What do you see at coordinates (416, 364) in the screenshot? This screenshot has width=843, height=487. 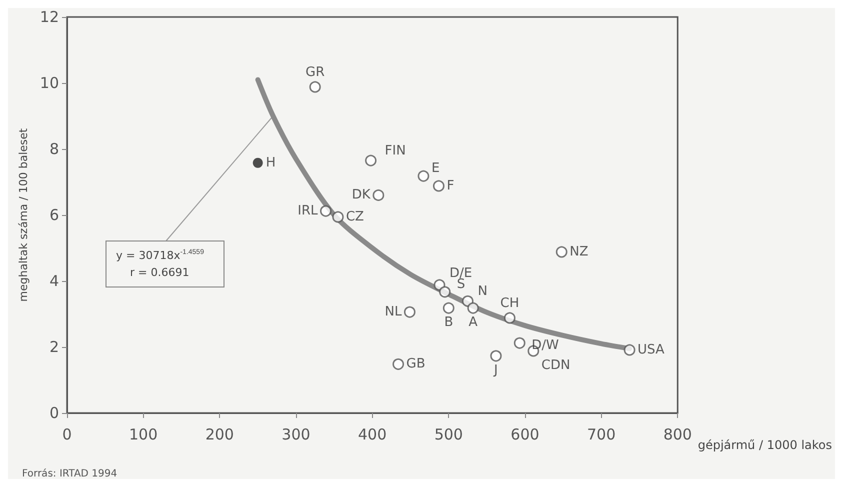 I see `annotation: GB` at bounding box center [416, 364].